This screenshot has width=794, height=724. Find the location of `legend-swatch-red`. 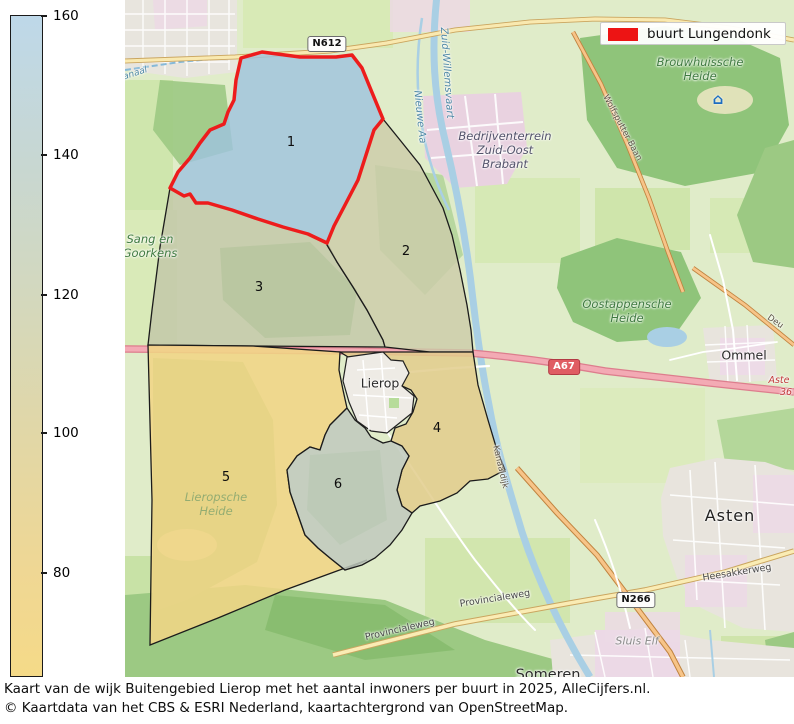

legend-swatch-red is located at coordinates (623, 34).